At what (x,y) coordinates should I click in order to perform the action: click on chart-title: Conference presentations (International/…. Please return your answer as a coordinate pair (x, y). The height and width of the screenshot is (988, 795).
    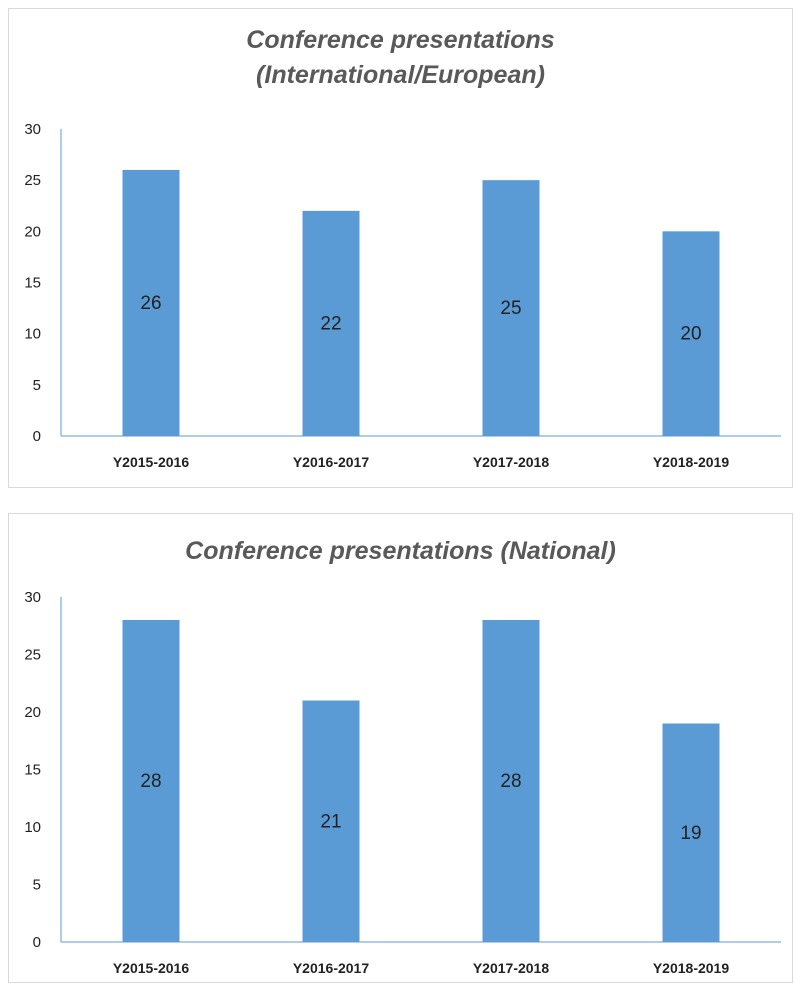
    Looking at the image, I should click on (400, 58).